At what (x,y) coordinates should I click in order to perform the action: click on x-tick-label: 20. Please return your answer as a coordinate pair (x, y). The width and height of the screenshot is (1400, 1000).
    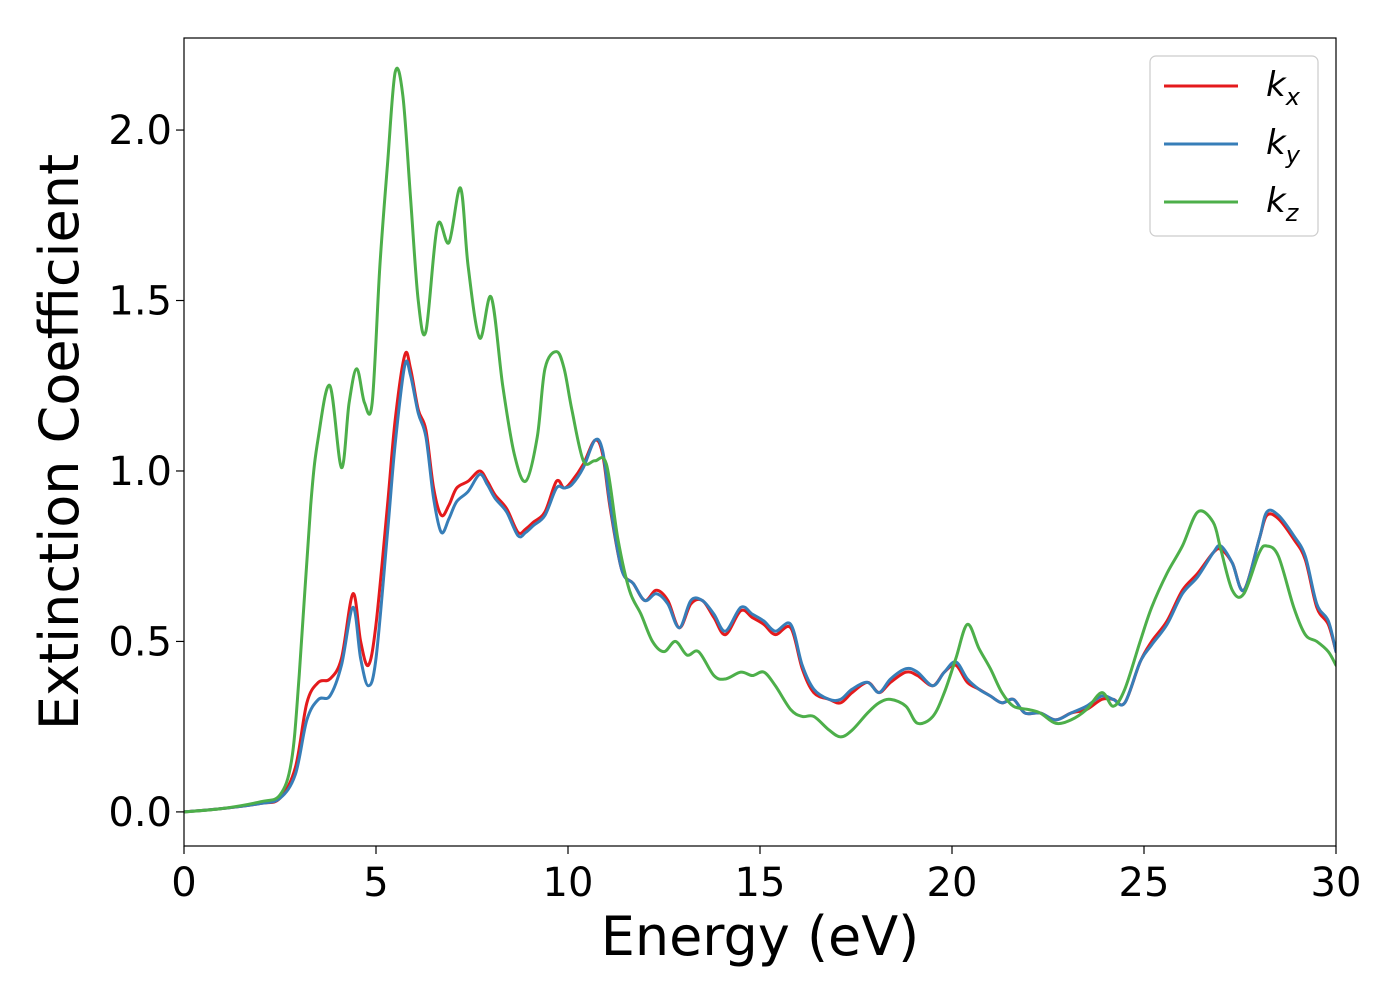
    Looking at the image, I should click on (952, 883).